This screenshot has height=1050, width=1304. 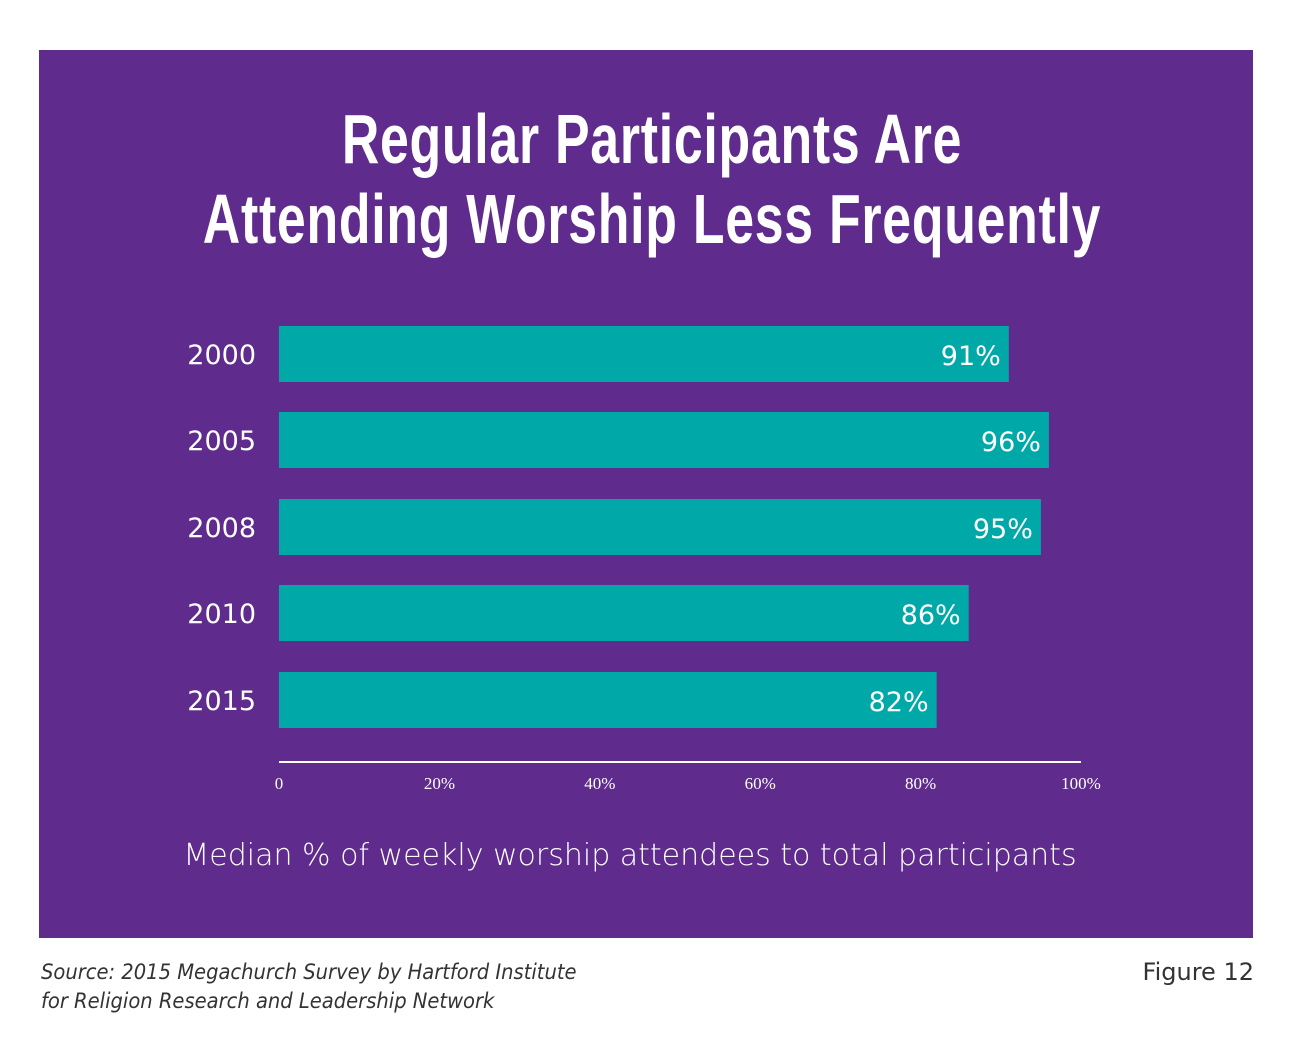 What do you see at coordinates (760, 783) in the screenshot?
I see `x-tick-label-60: 60%` at bounding box center [760, 783].